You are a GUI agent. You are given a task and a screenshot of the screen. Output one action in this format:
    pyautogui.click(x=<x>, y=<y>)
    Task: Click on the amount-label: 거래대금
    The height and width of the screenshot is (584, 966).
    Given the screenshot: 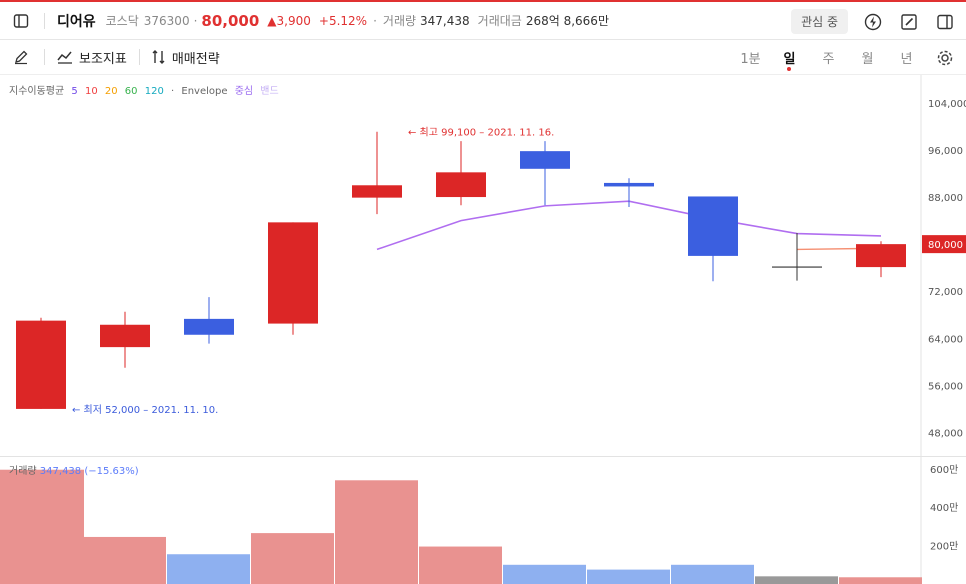 What is the action you would take?
    pyautogui.click(x=499, y=21)
    